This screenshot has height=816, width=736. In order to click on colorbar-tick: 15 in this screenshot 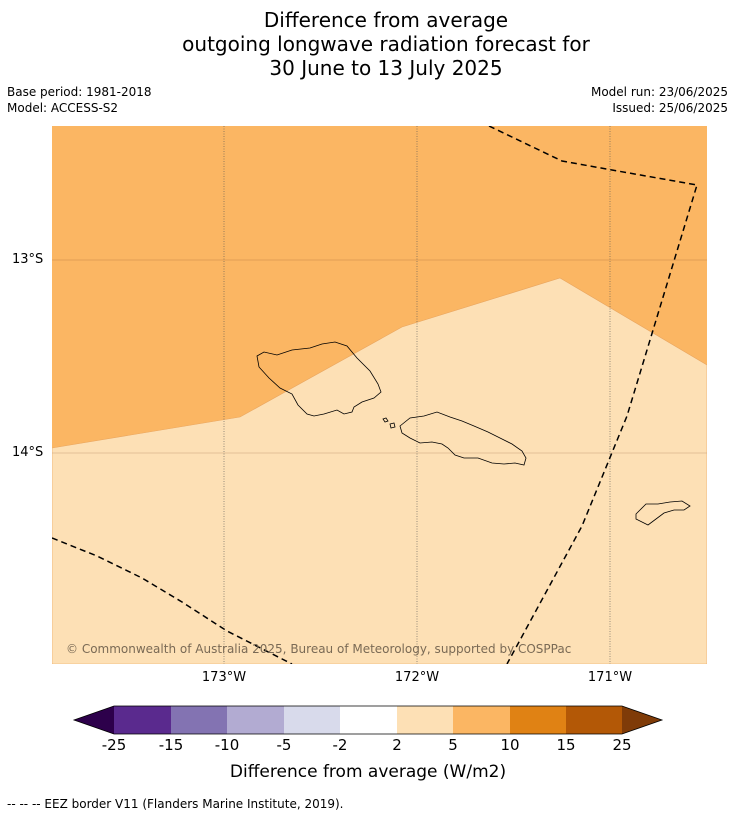, I will do `click(566, 745)`.